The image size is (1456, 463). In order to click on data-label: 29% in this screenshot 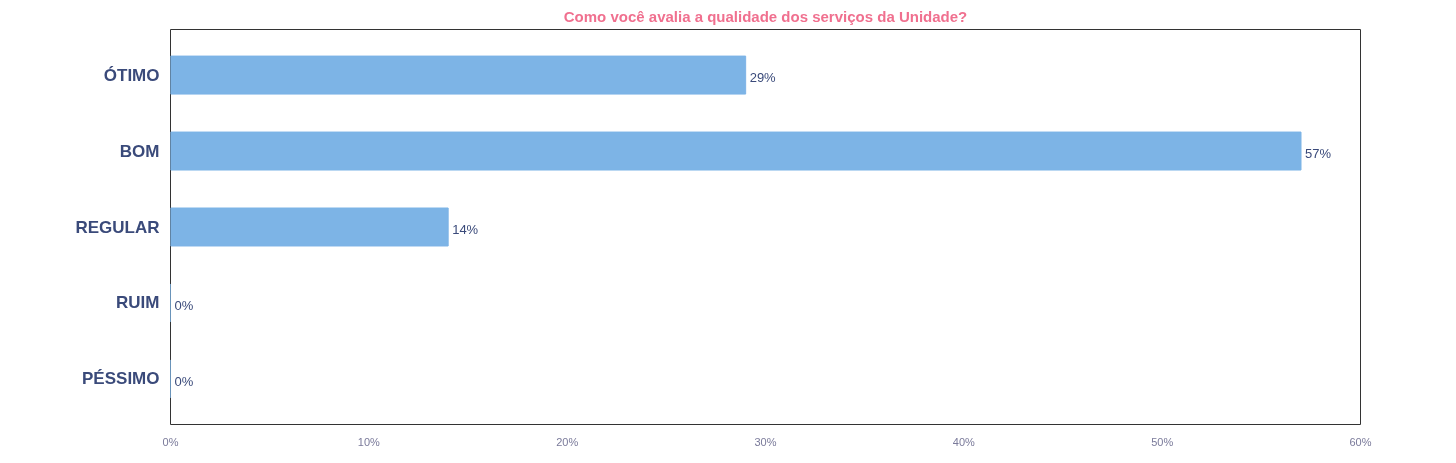, I will do `click(763, 78)`.